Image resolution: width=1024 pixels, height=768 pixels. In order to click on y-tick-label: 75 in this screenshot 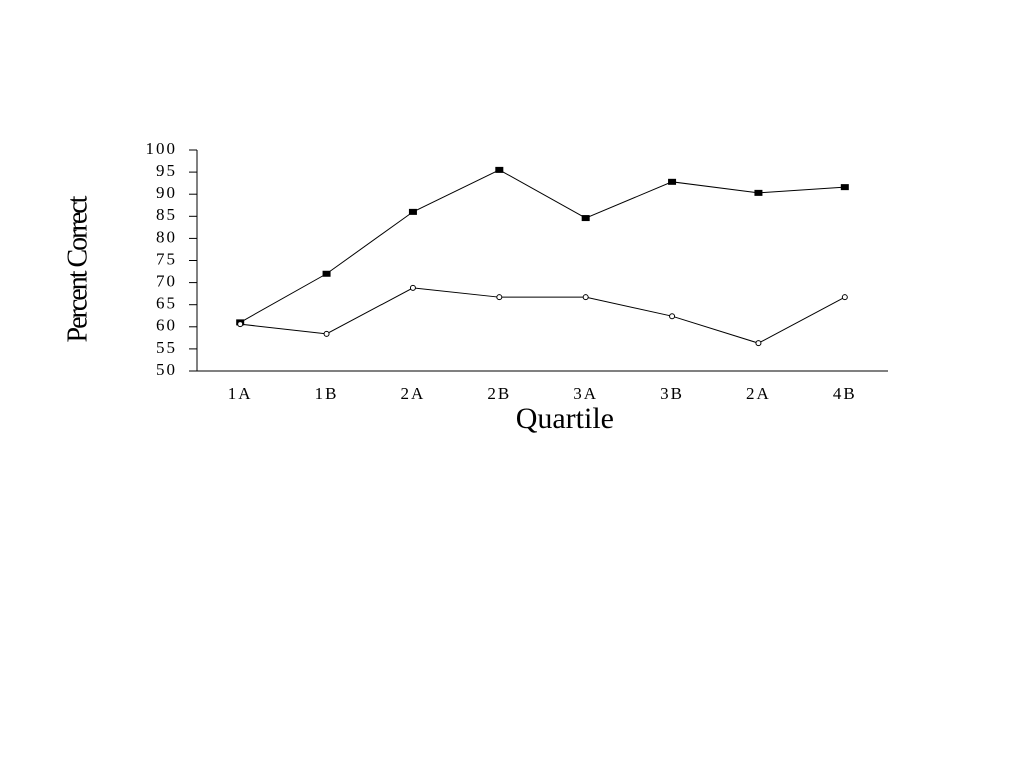, I will do `click(166, 258)`.